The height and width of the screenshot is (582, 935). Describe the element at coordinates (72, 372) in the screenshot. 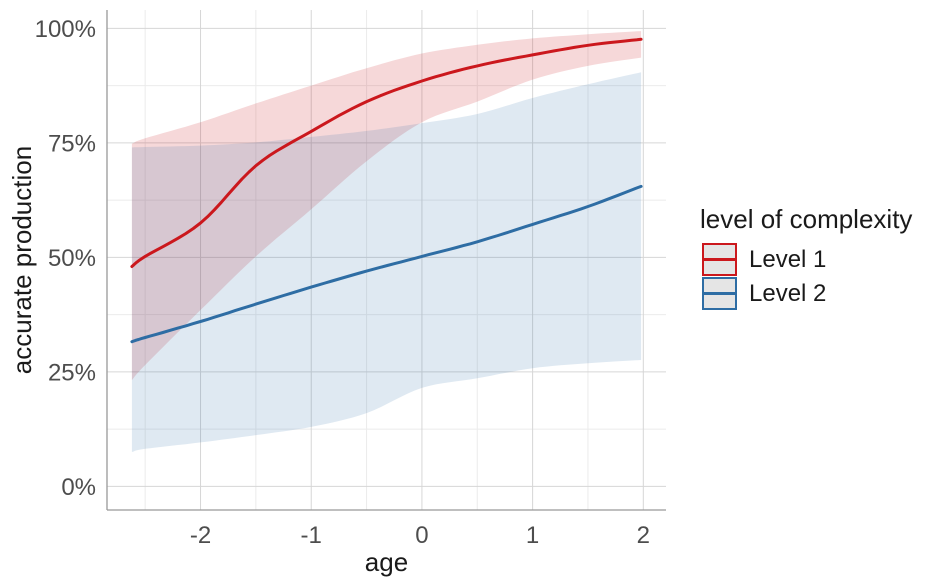

I see `y-tick-label: 25%` at that location.